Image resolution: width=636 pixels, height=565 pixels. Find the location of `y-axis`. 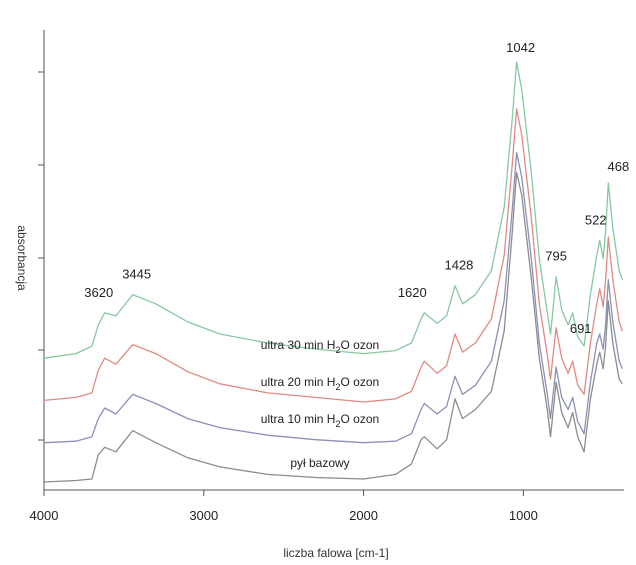

y-axis is located at coordinates (41, 260).